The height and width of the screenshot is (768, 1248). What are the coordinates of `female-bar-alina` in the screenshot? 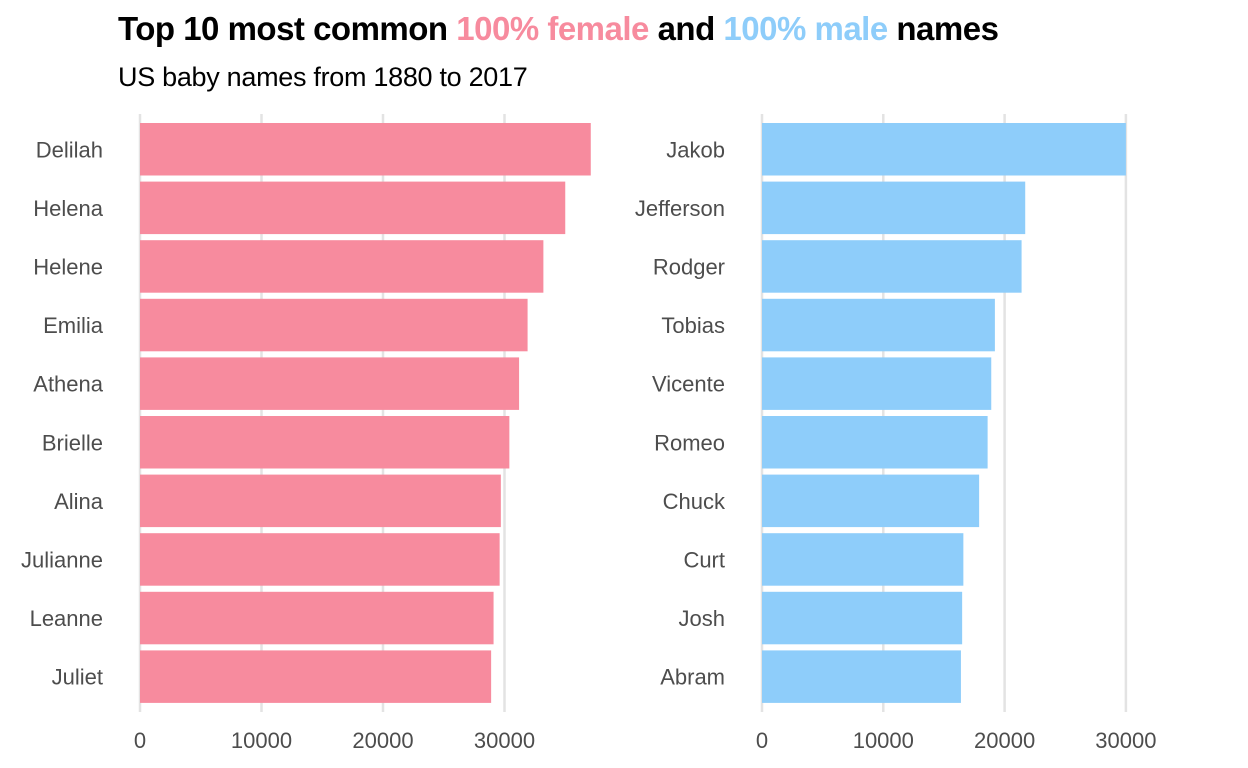 It's located at (320, 501).